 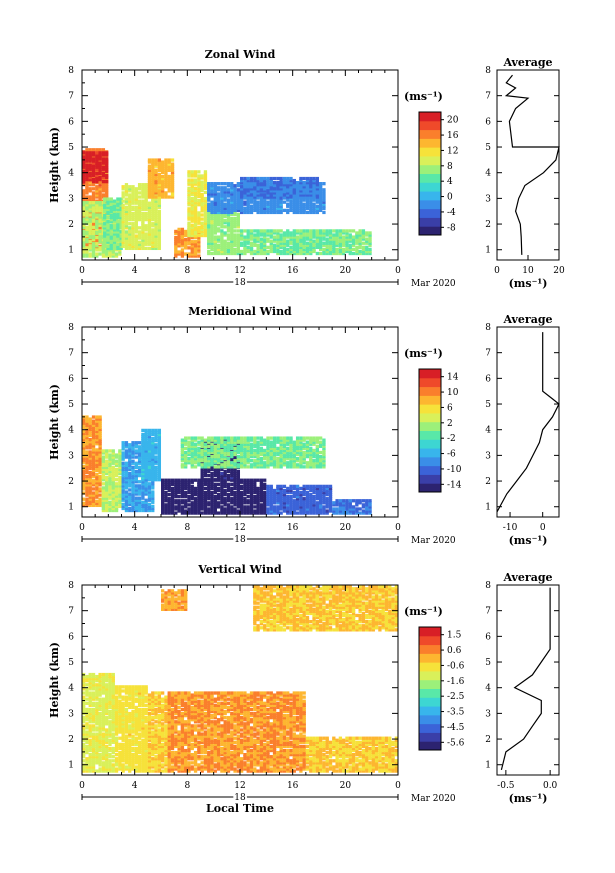 What do you see at coordinates (497, 271) in the screenshot?
I see `avg-x-tick-label: 0` at bounding box center [497, 271].